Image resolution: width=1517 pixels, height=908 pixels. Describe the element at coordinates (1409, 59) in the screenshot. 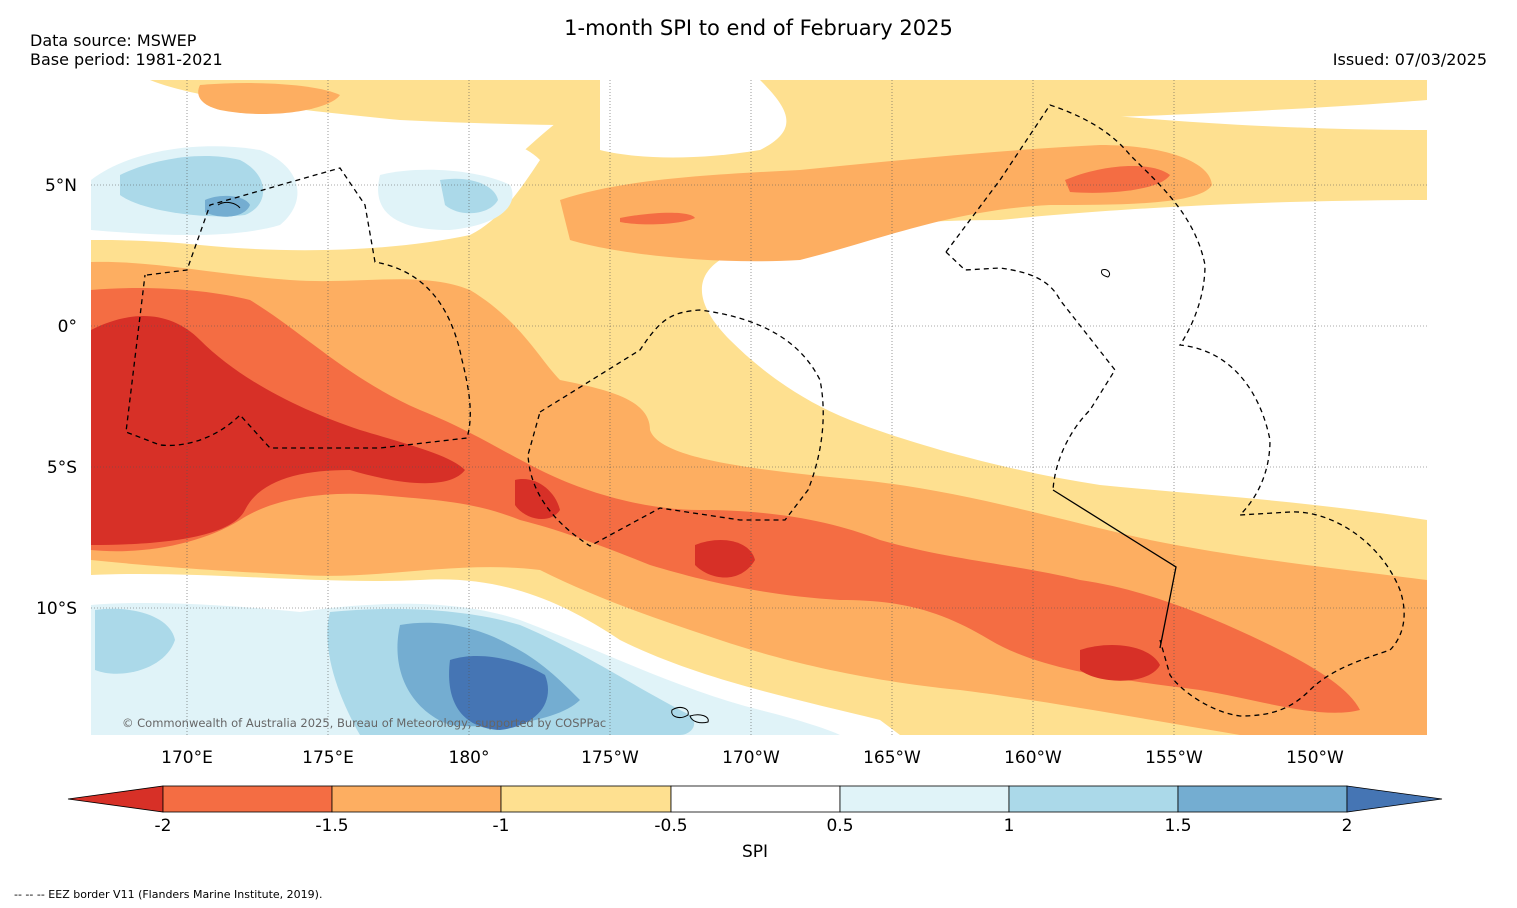

I see `issued-date-label: Issued: 07/03/2025` at that location.